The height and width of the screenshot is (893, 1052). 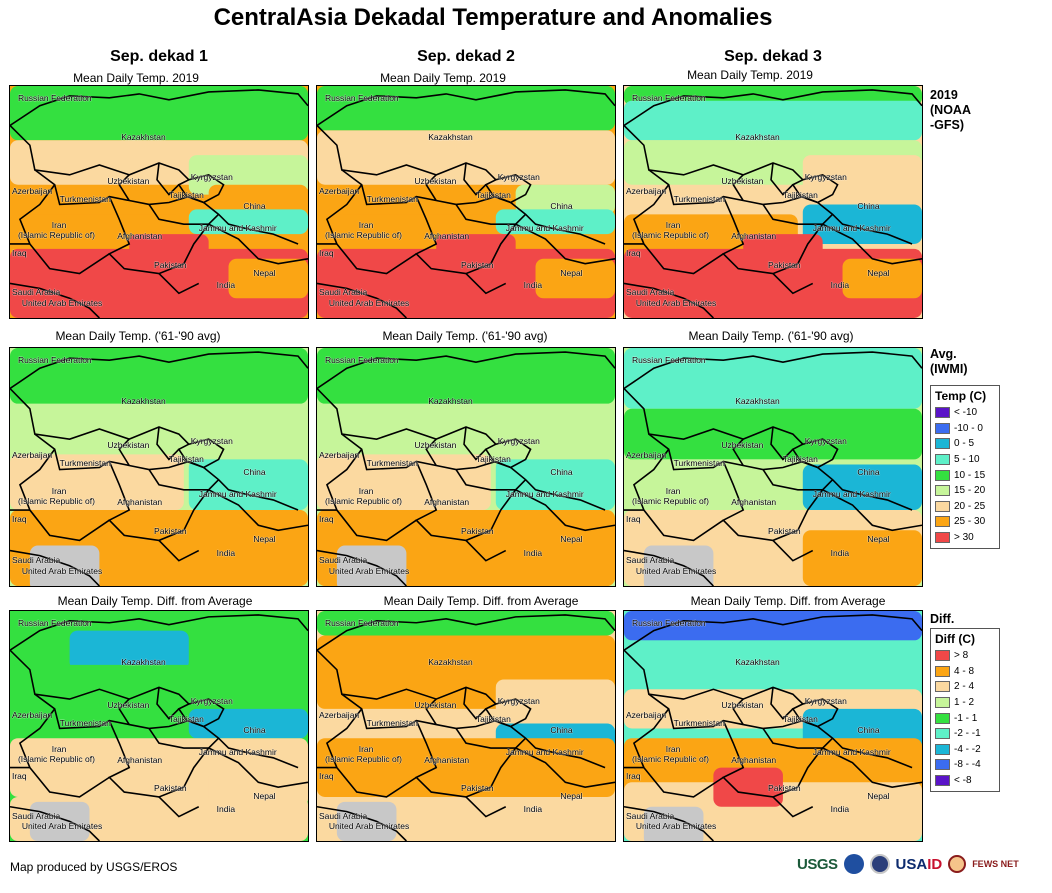 What do you see at coordinates (155, 601) in the screenshot?
I see `subtitle-r3c1: Mean Daily Temp. Diff. from Average` at bounding box center [155, 601].